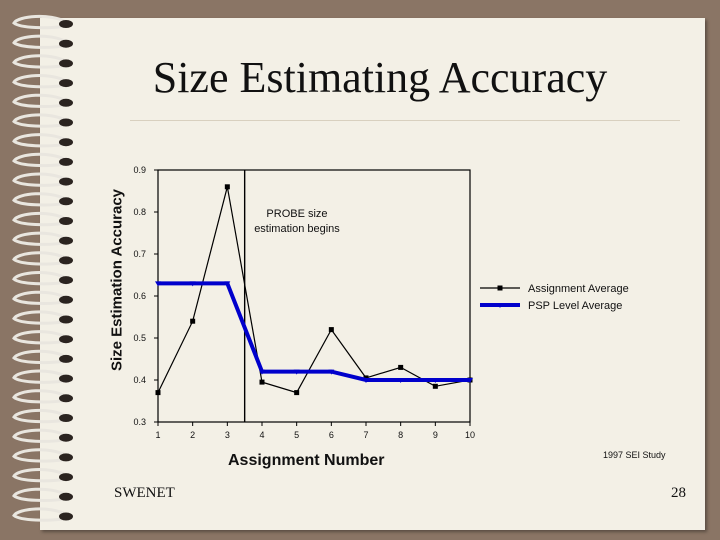 Image resolution: width=720 pixels, height=540 pixels. Describe the element at coordinates (380, 77) in the screenshot. I see `slide-title: Size Estimating Accuracy` at that location.